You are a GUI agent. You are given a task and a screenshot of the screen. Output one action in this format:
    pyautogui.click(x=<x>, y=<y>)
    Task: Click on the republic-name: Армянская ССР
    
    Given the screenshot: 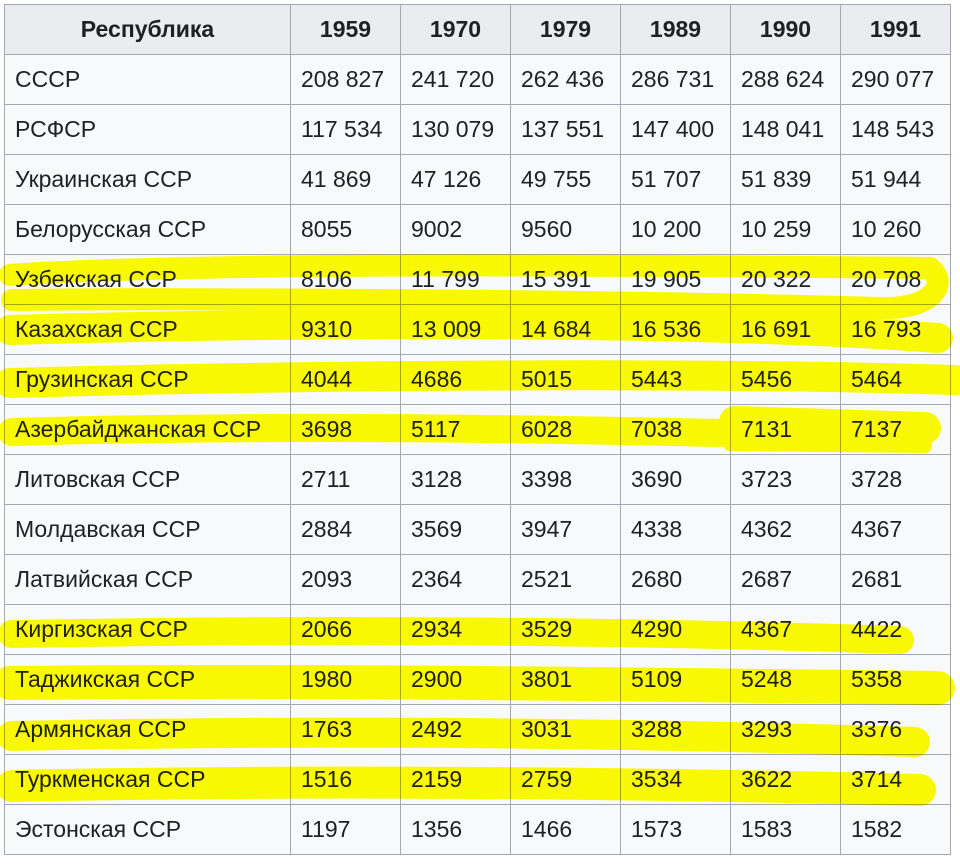 What is the action you would take?
    pyautogui.click(x=147, y=729)
    